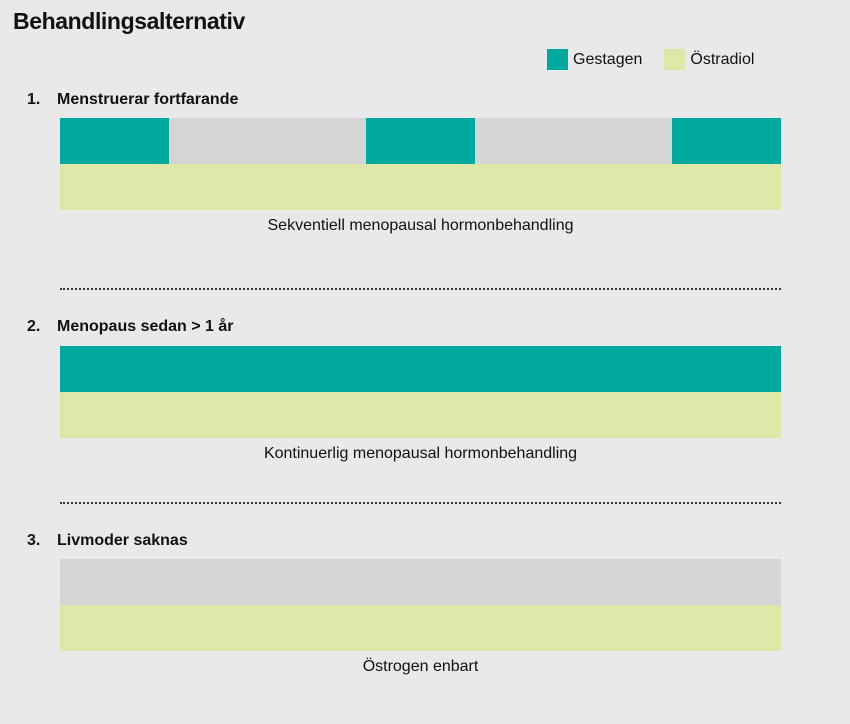  I want to click on legend-label-gestagen: Gestagen, so click(608, 59).